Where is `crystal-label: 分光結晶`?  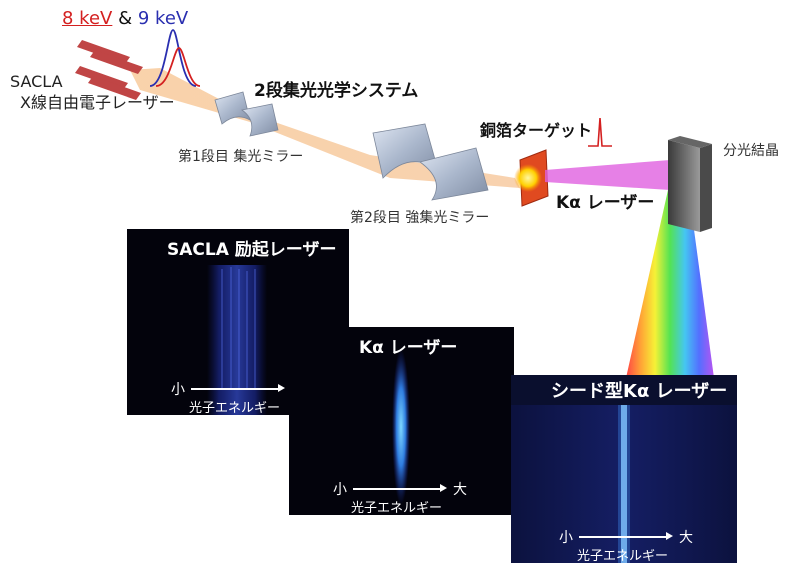
crystal-label: 分光結晶 is located at coordinates (751, 151).